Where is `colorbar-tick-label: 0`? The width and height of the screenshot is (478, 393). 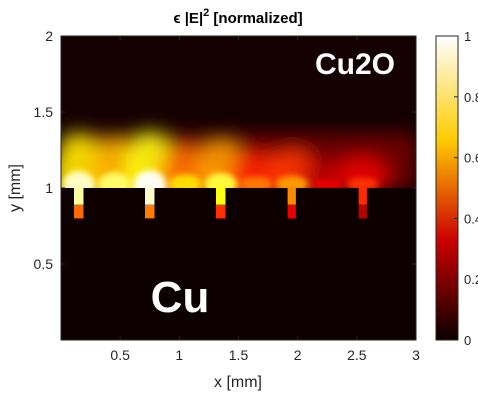
colorbar-tick-label: 0 is located at coordinates (467, 340).